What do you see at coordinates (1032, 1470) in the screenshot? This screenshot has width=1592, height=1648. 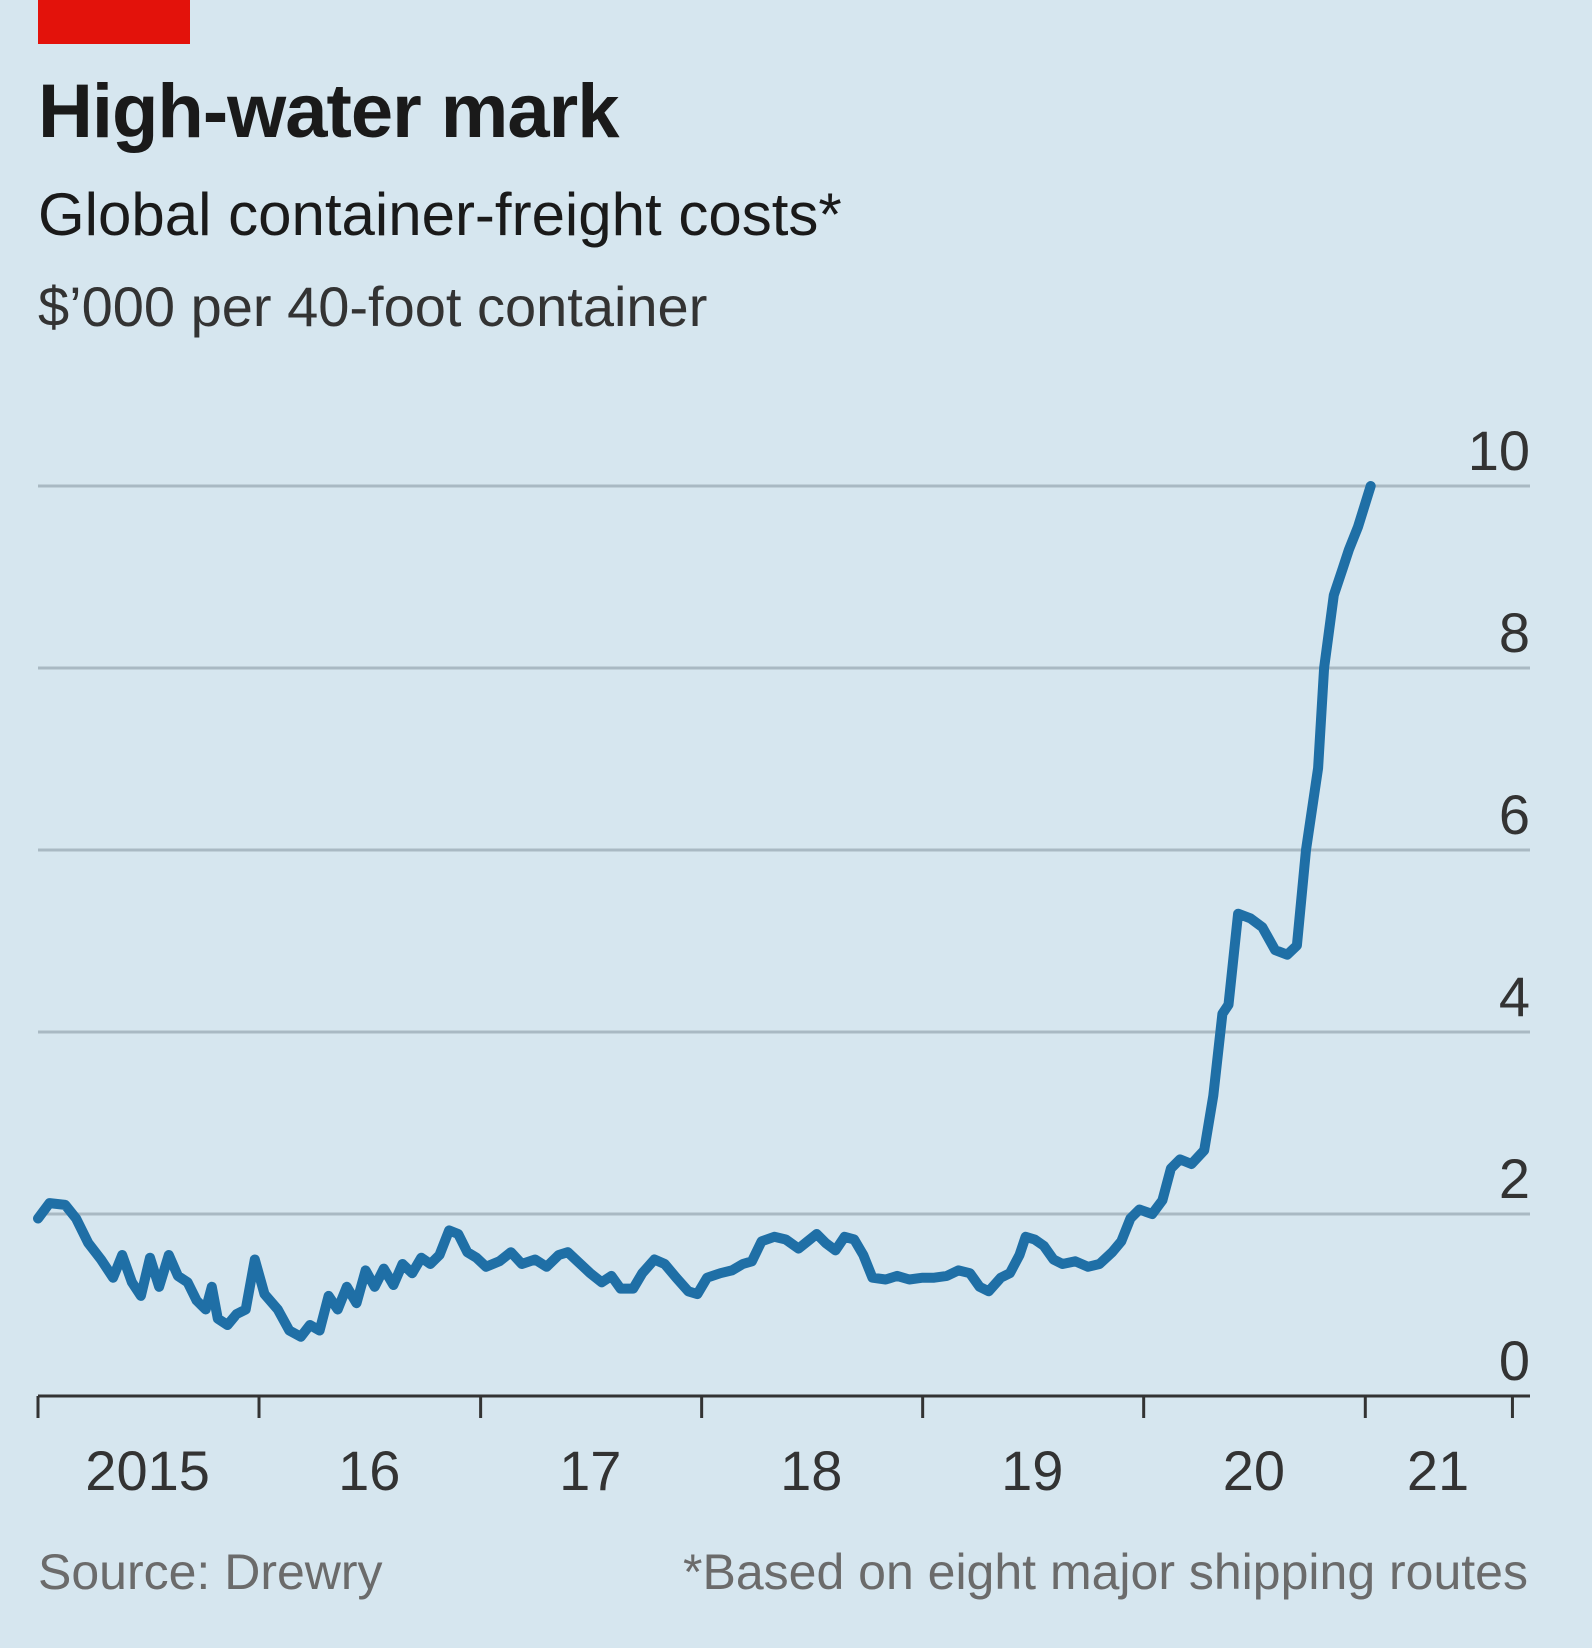 I see `x-tick-label-19: 19` at bounding box center [1032, 1470].